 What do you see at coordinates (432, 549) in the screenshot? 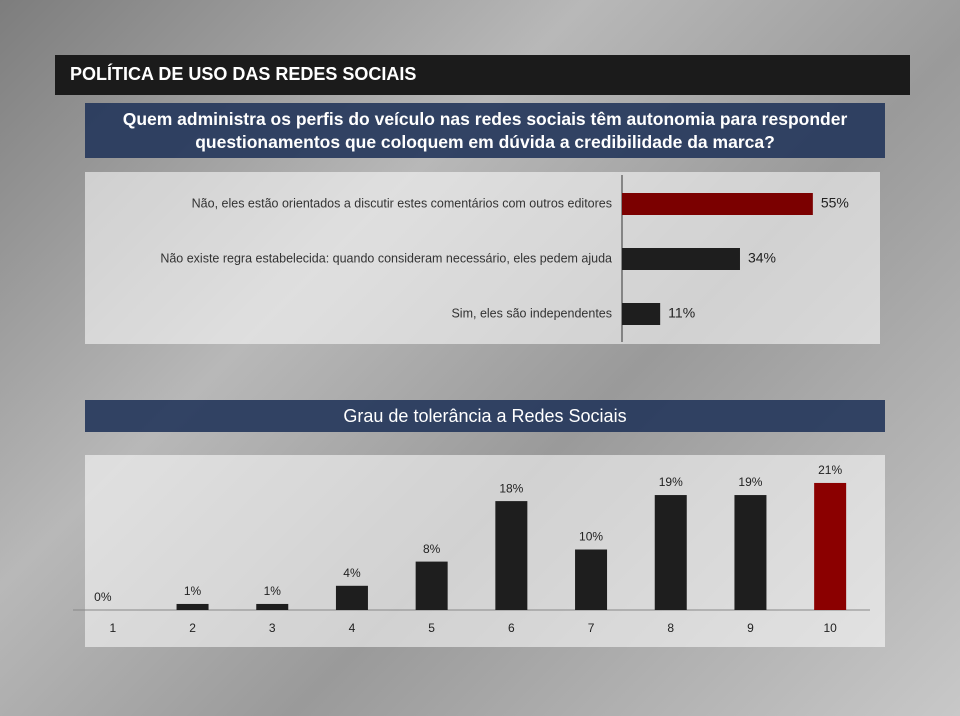
I see `value-label: 8%` at bounding box center [432, 549].